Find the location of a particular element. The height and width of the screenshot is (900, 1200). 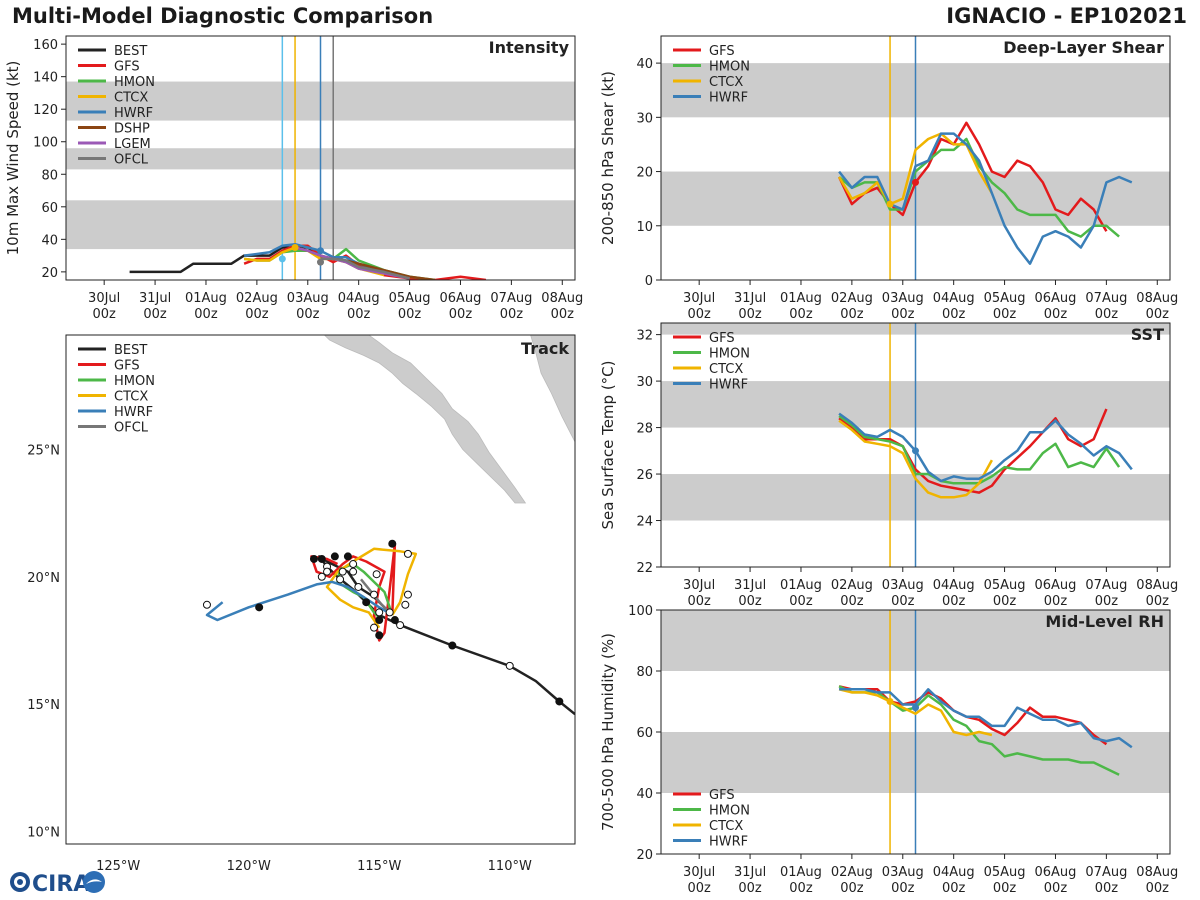

rh-series-hwrf is located at coordinates (986, 718).